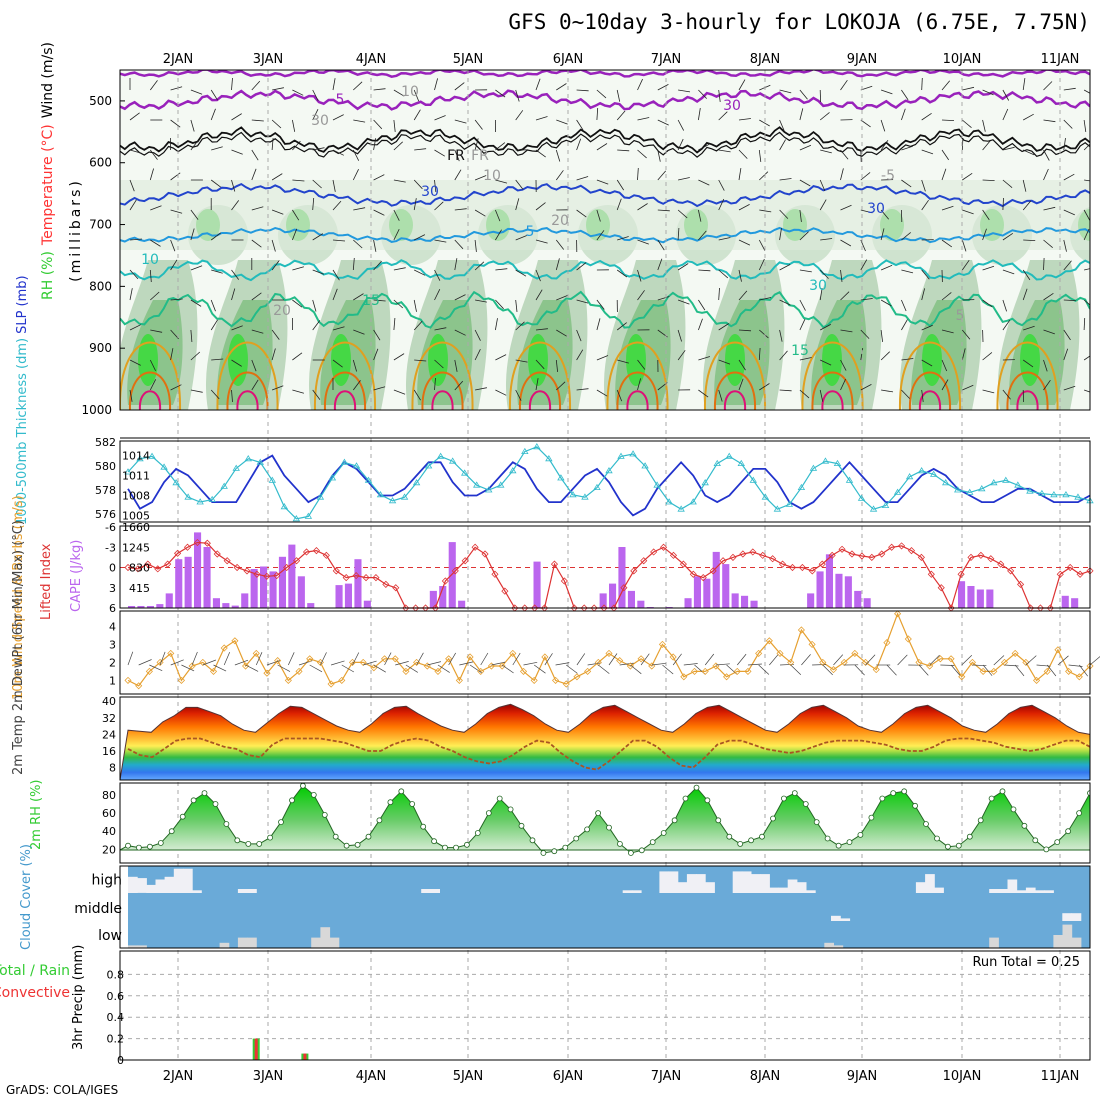 The width and height of the screenshot is (1100, 1100). What do you see at coordinates (105, 514) in the screenshot?
I see `thk-tick: 576` at bounding box center [105, 514].